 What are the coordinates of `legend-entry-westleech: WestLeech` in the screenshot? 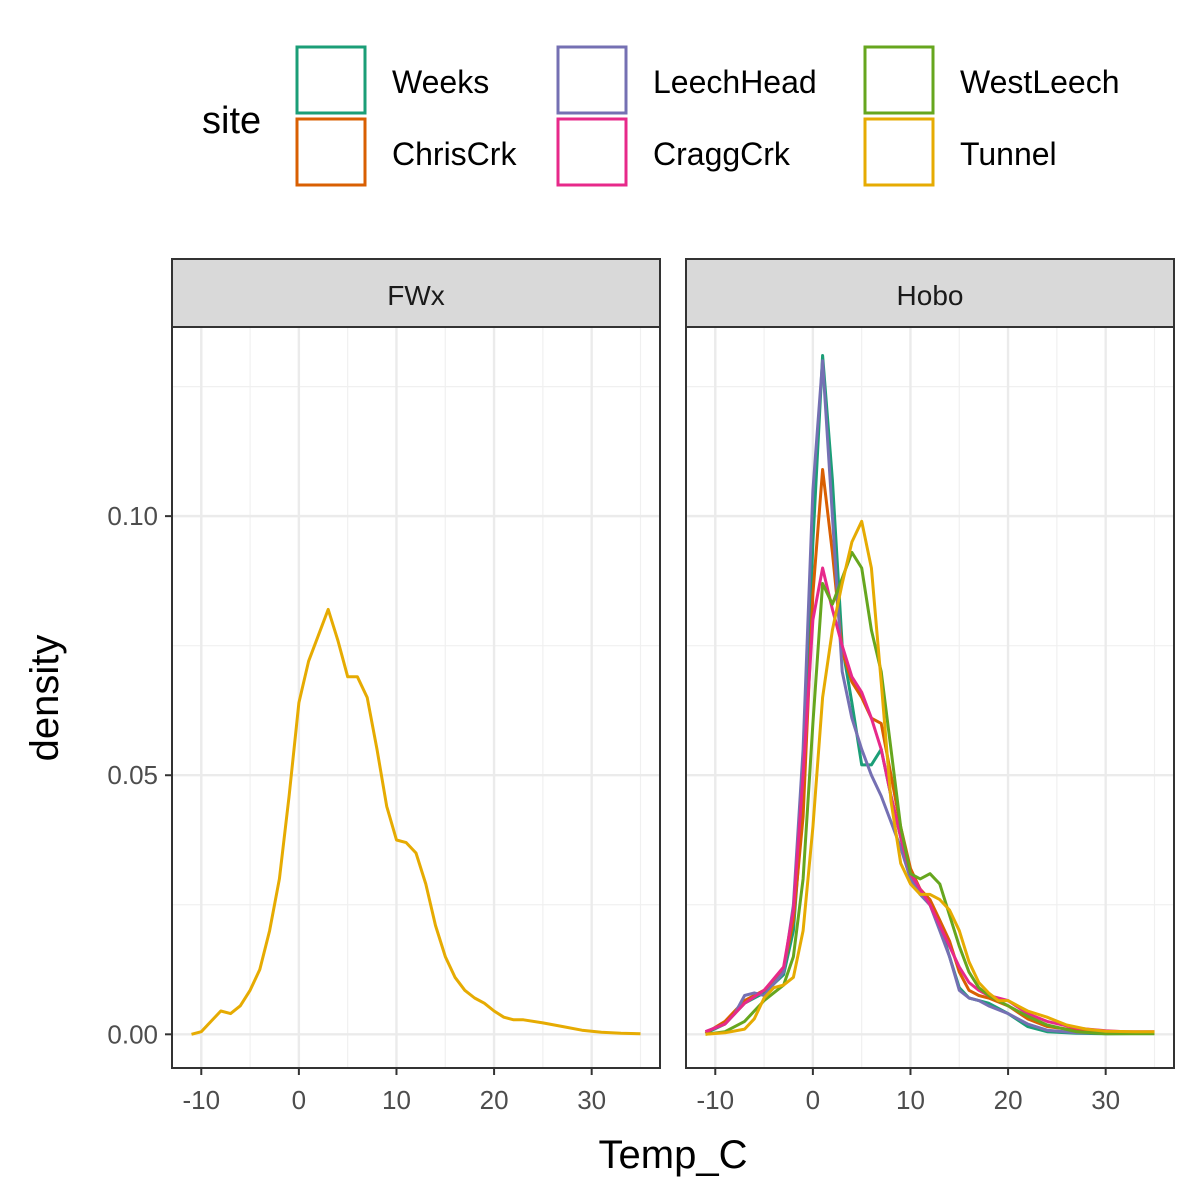 It's located at (991, 80).